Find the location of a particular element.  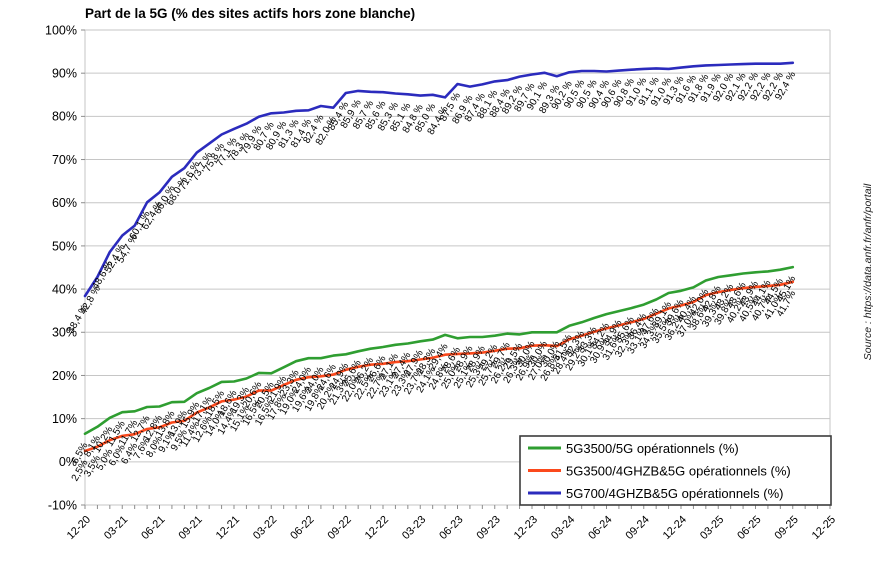

y-tick-label: -10% is located at coordinates (62, 505).